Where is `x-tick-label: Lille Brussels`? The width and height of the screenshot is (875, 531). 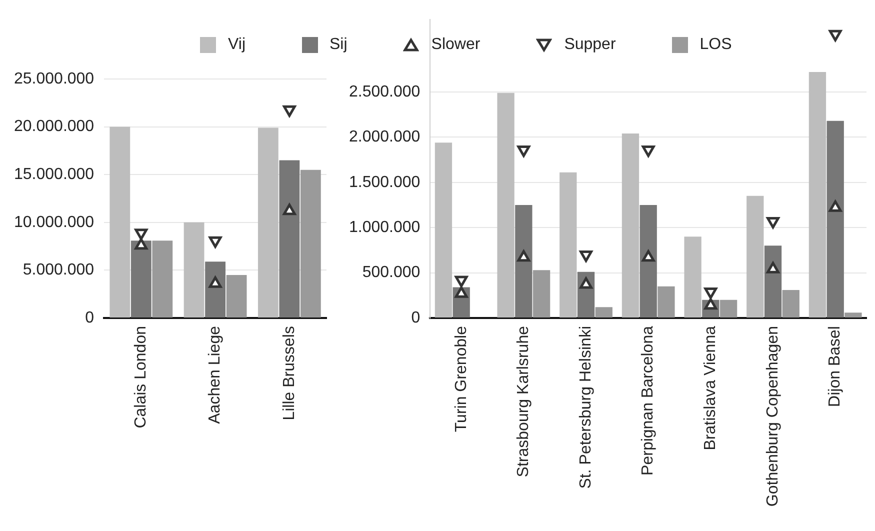
x-tick-label: Lille Brussels is located at coordinates (289, 373).